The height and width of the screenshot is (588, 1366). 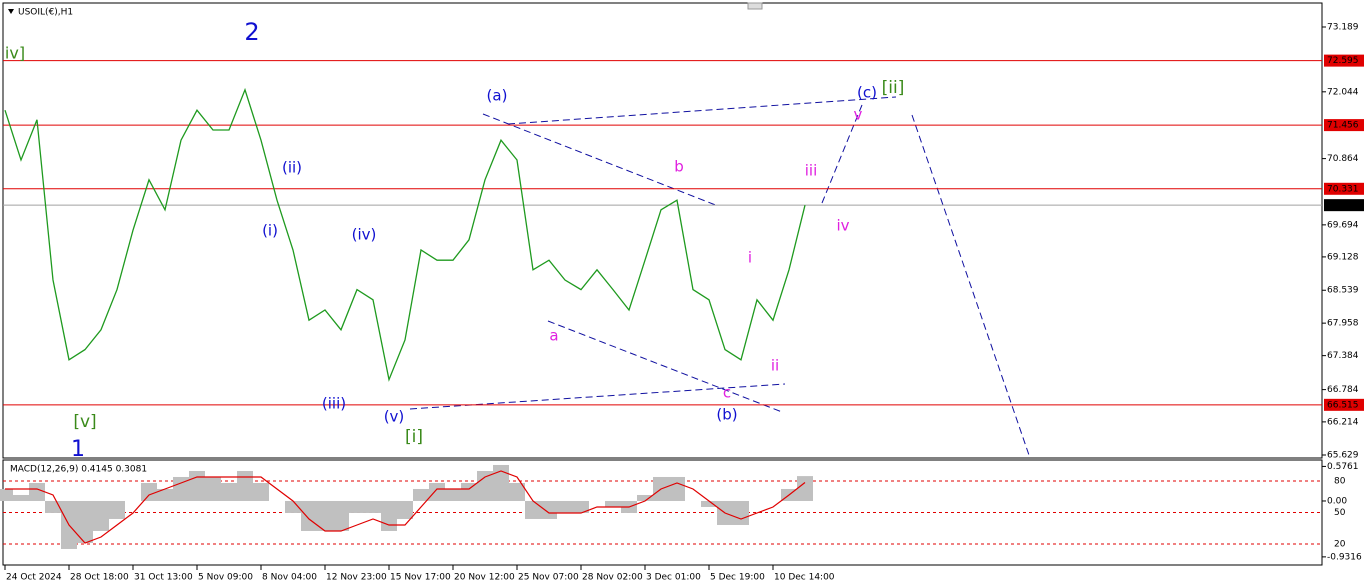 What do you see at coordinates (1343, 356) in the screenshot?
I see `y-tick-label: 67.384` at bounding box center [1343, 356].